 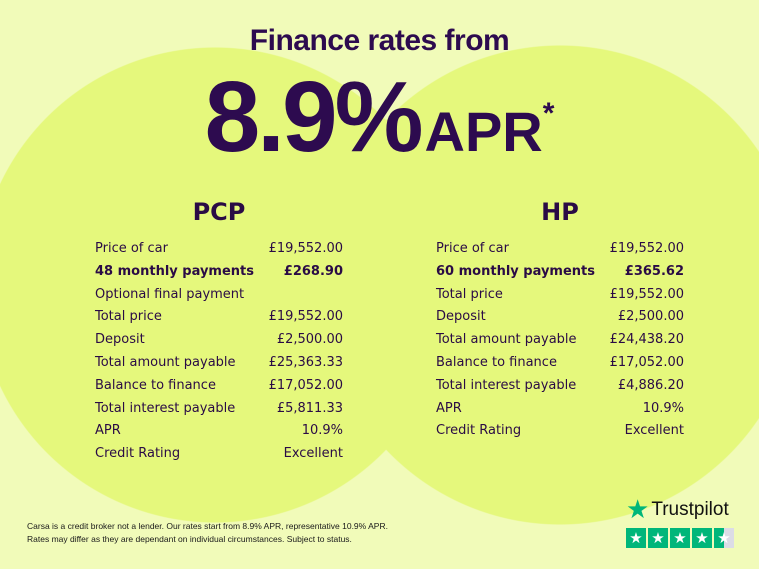 What do you see at coordinates (174, 271) in the screenshot?
I see `row-label: 48 monthly payments` at bounding box center [174, 271].